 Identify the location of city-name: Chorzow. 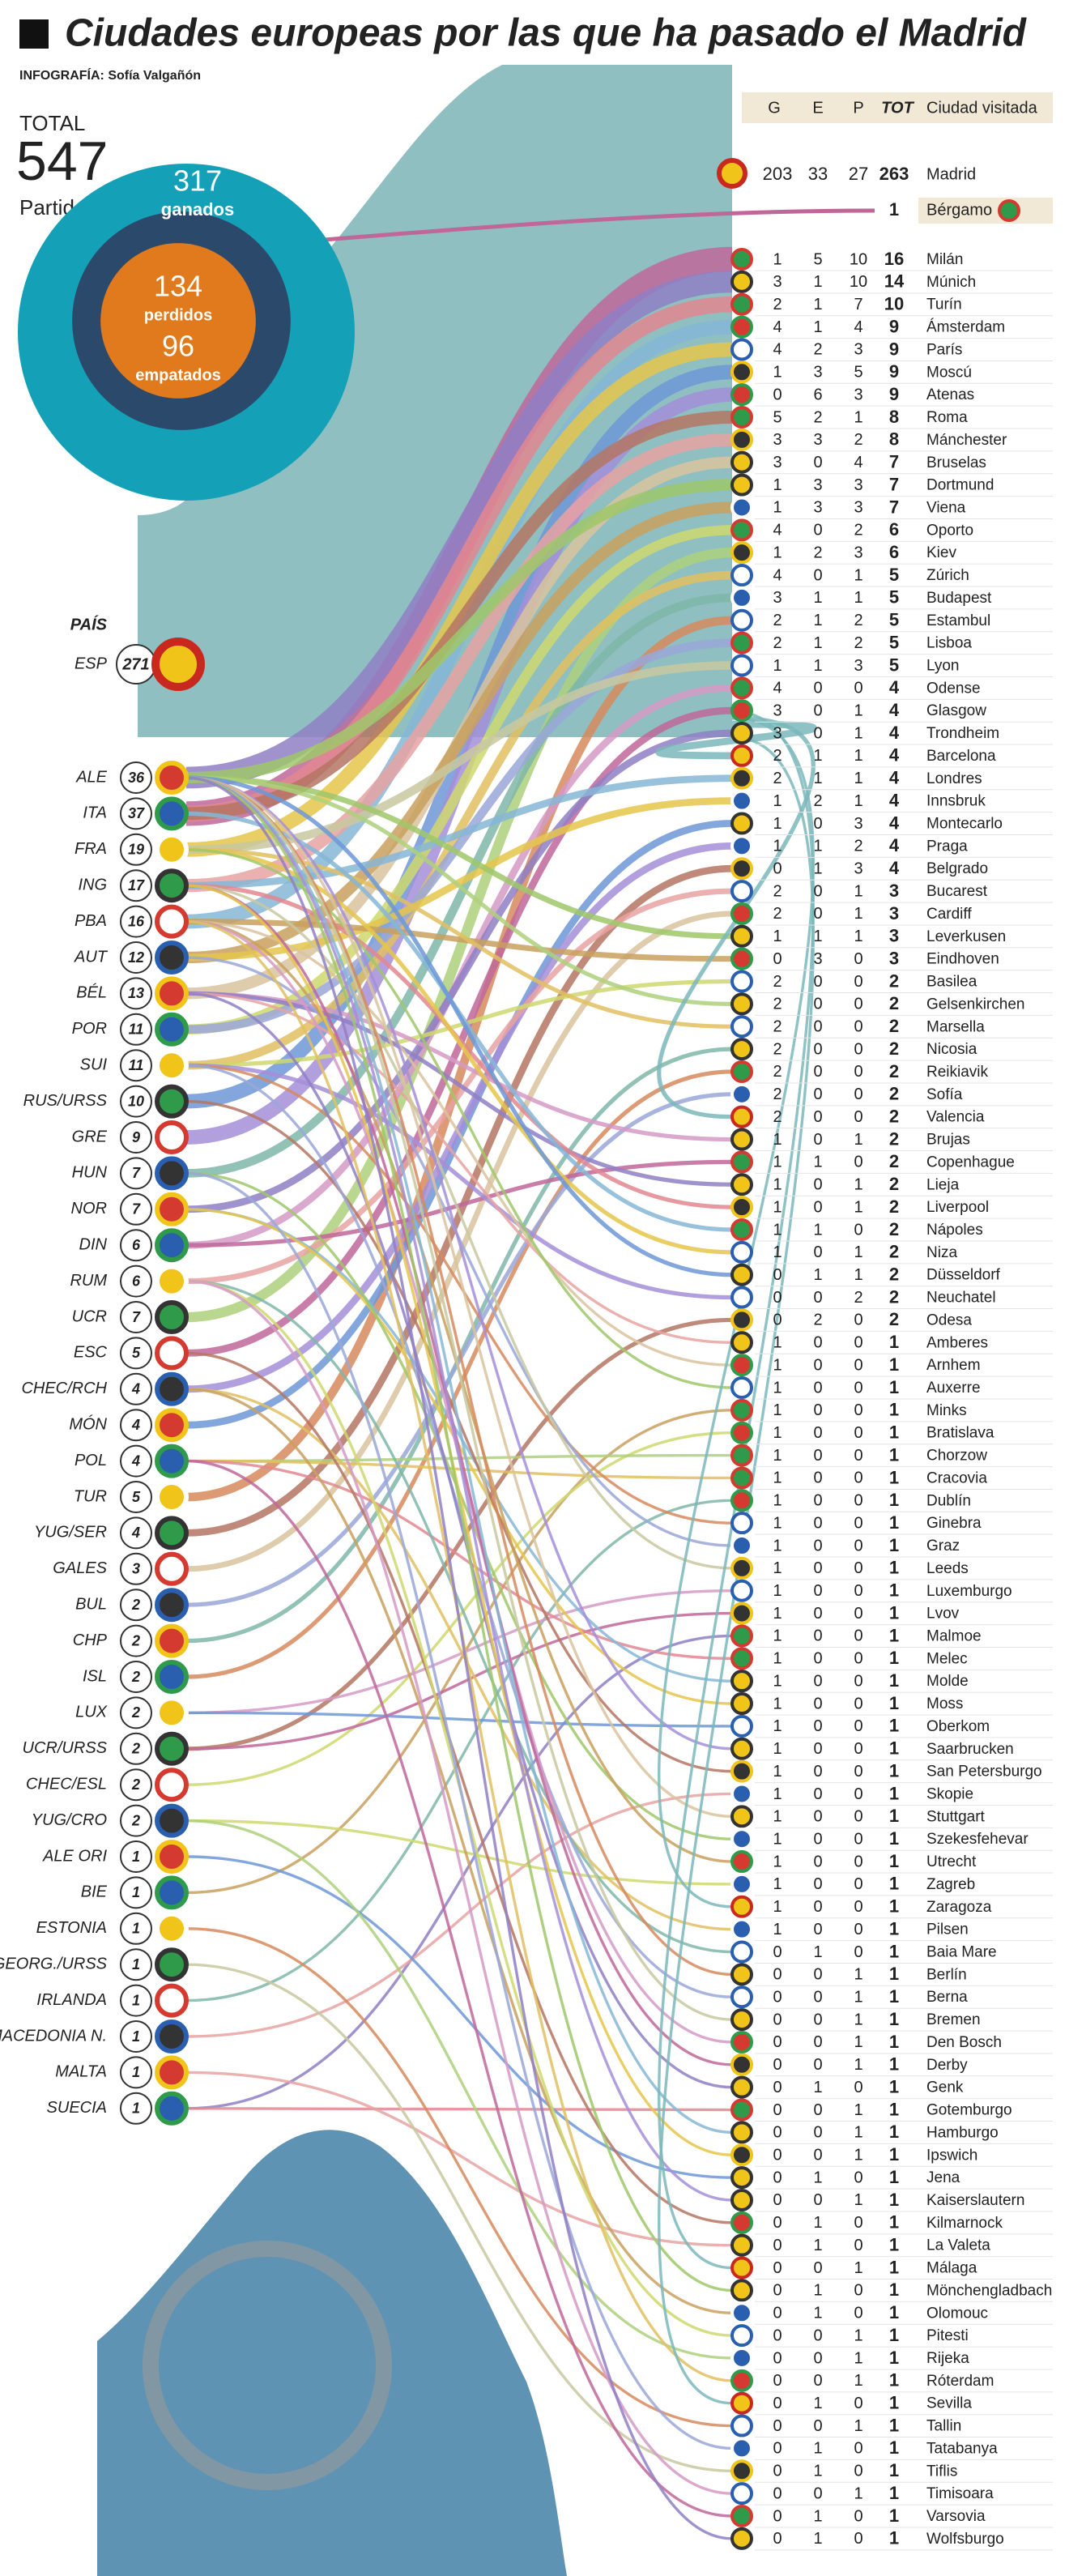
(956, 1457).